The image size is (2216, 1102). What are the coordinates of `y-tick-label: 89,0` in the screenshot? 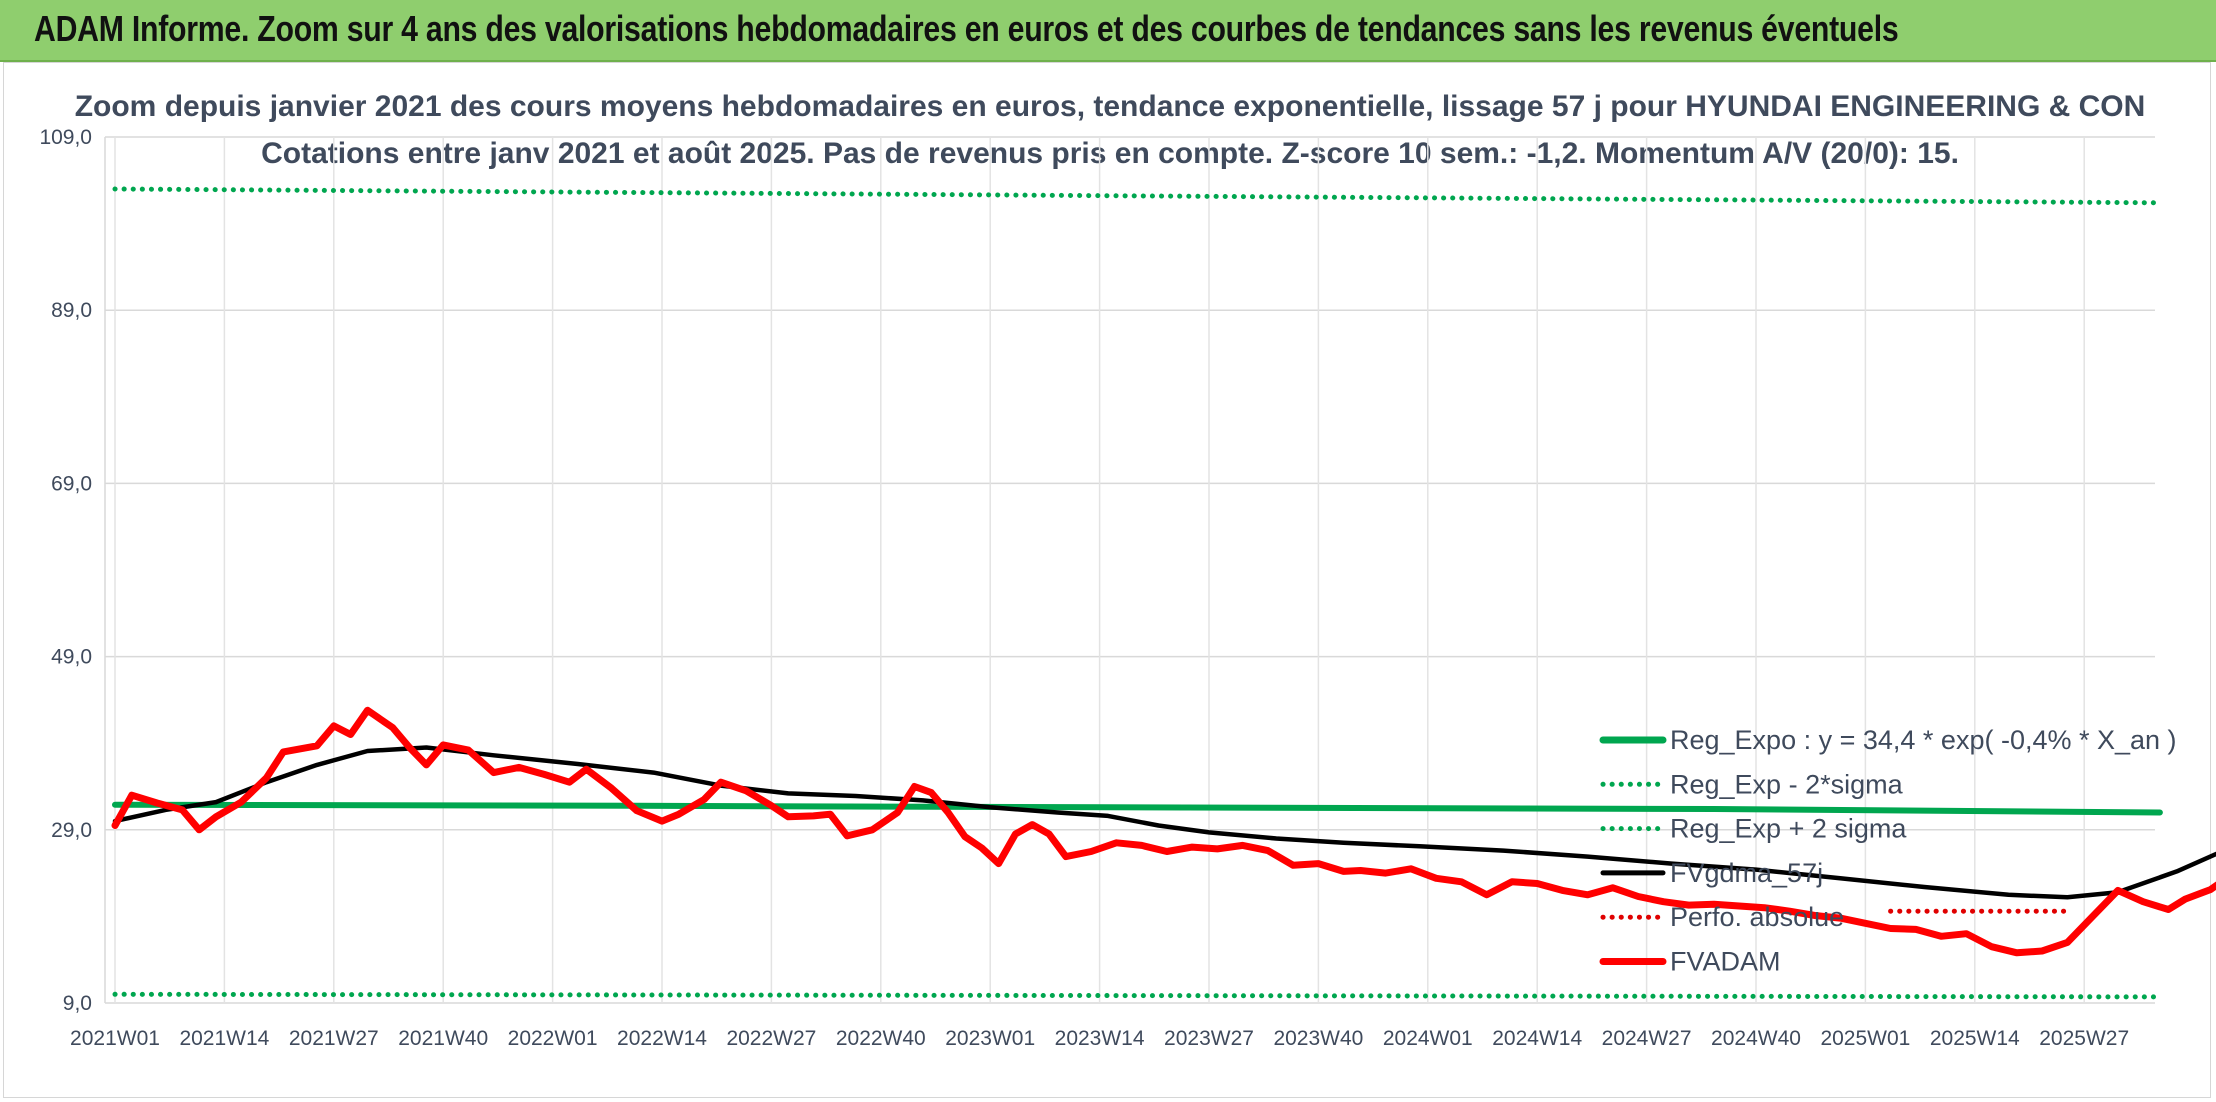 It's located at (71, 310).